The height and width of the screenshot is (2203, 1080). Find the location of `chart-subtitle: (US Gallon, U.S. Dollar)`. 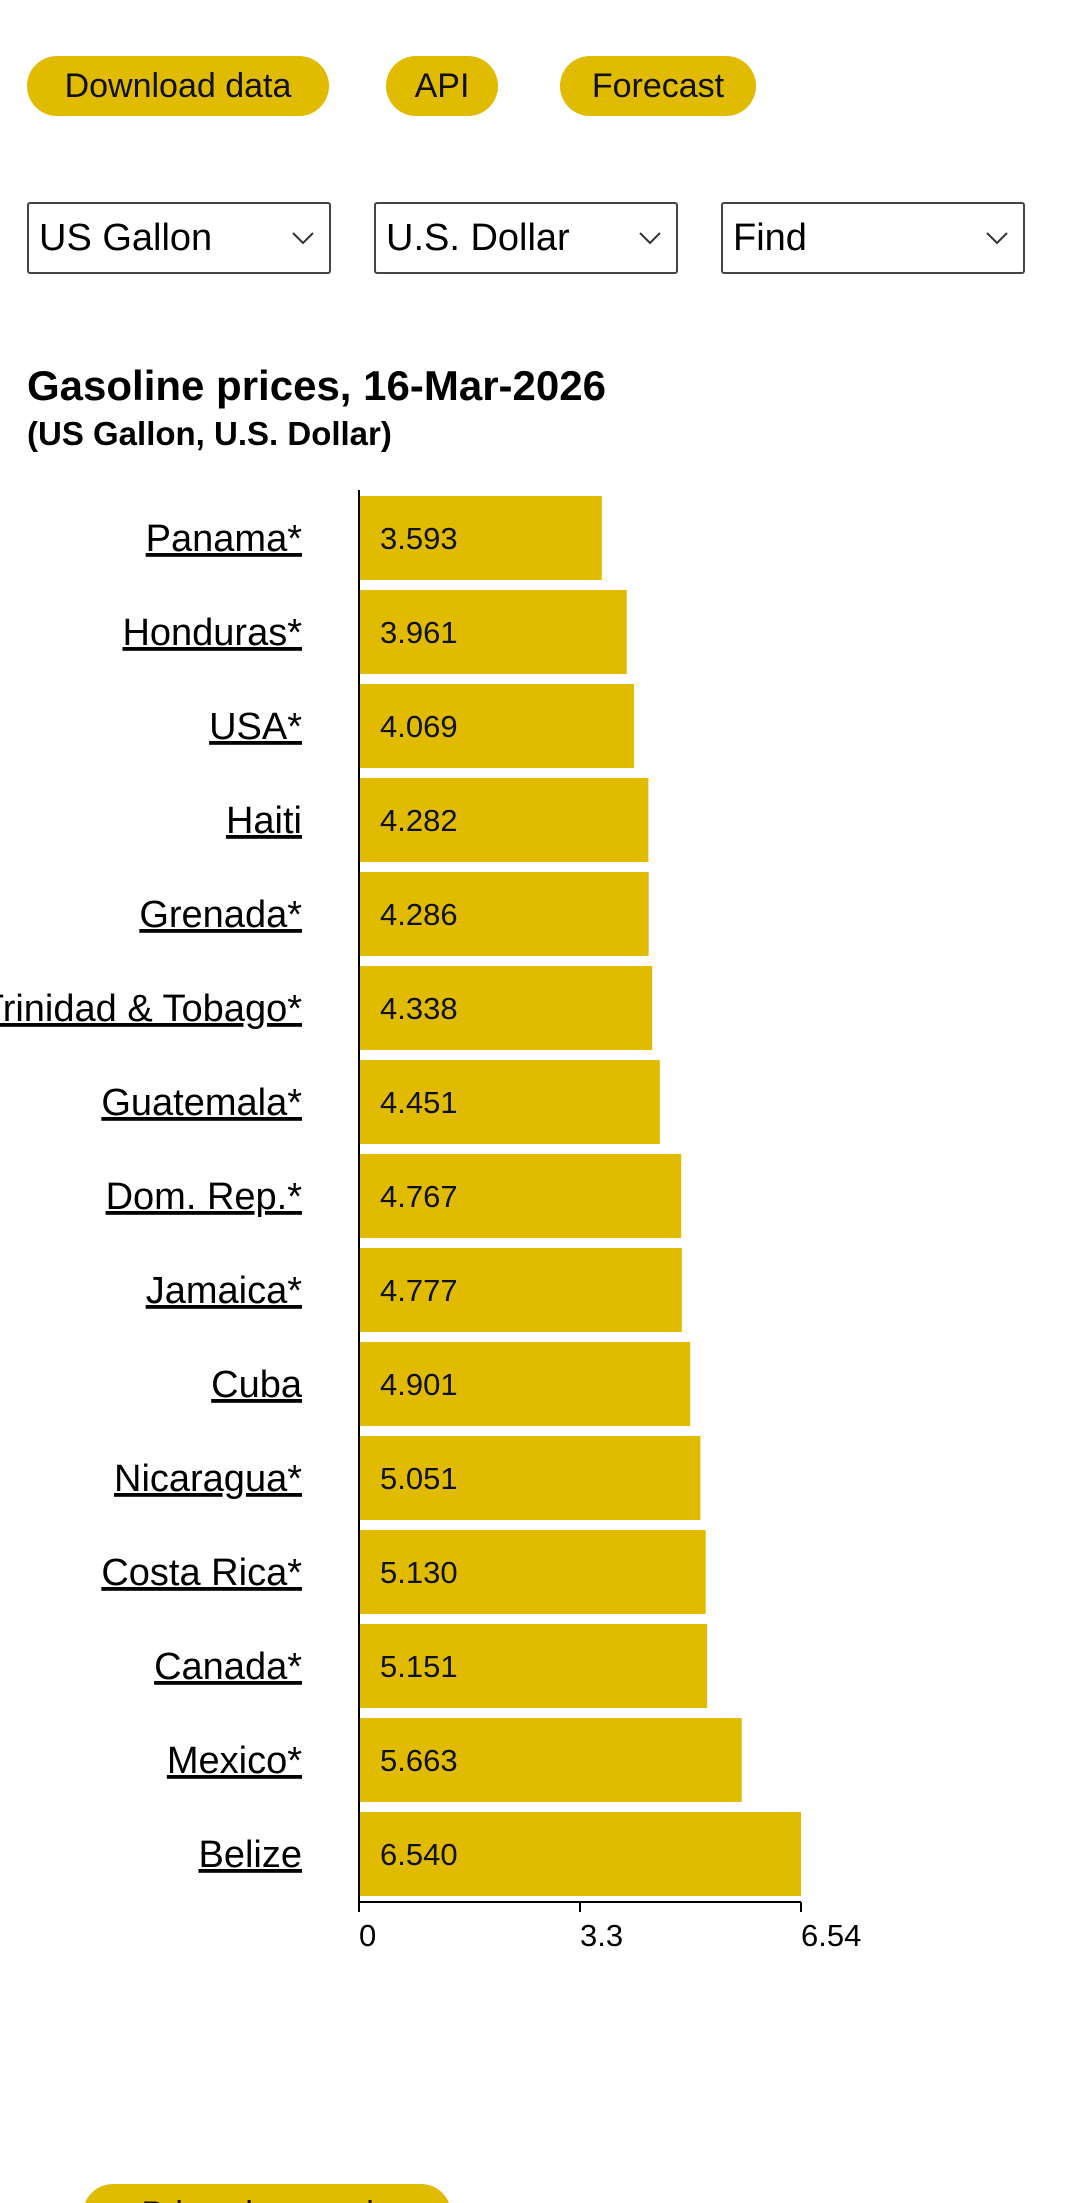

chart-subtitle: (US Gallon, U.S. Dollar) is located at coordinates (209, 433).